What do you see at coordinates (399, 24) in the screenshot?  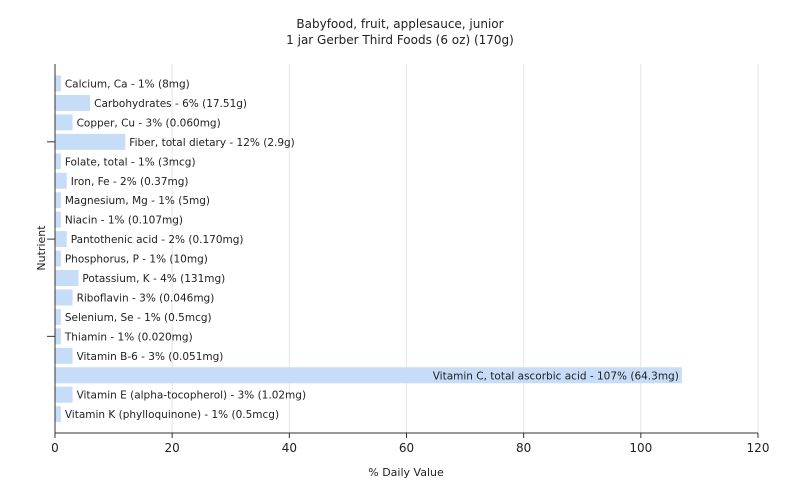 I see `chart-title: Babyfood, fruit, applesauce, junior` at bounding box center [399, 24].